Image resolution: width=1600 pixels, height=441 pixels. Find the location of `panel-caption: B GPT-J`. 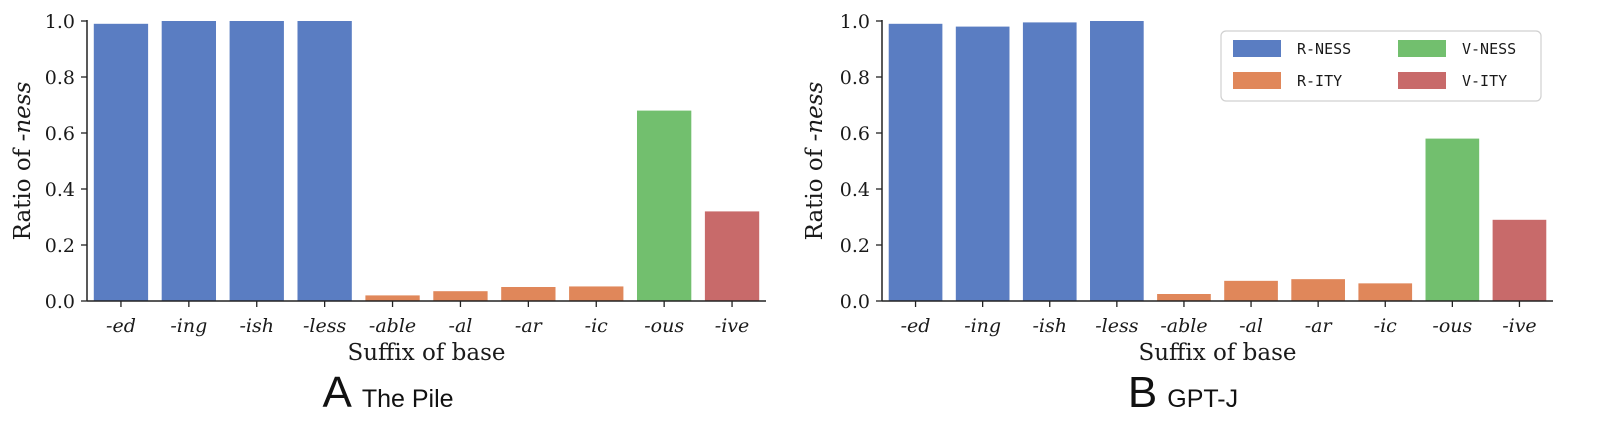

panel-caption: B GPT-J is located at coordinates (1183, 392).